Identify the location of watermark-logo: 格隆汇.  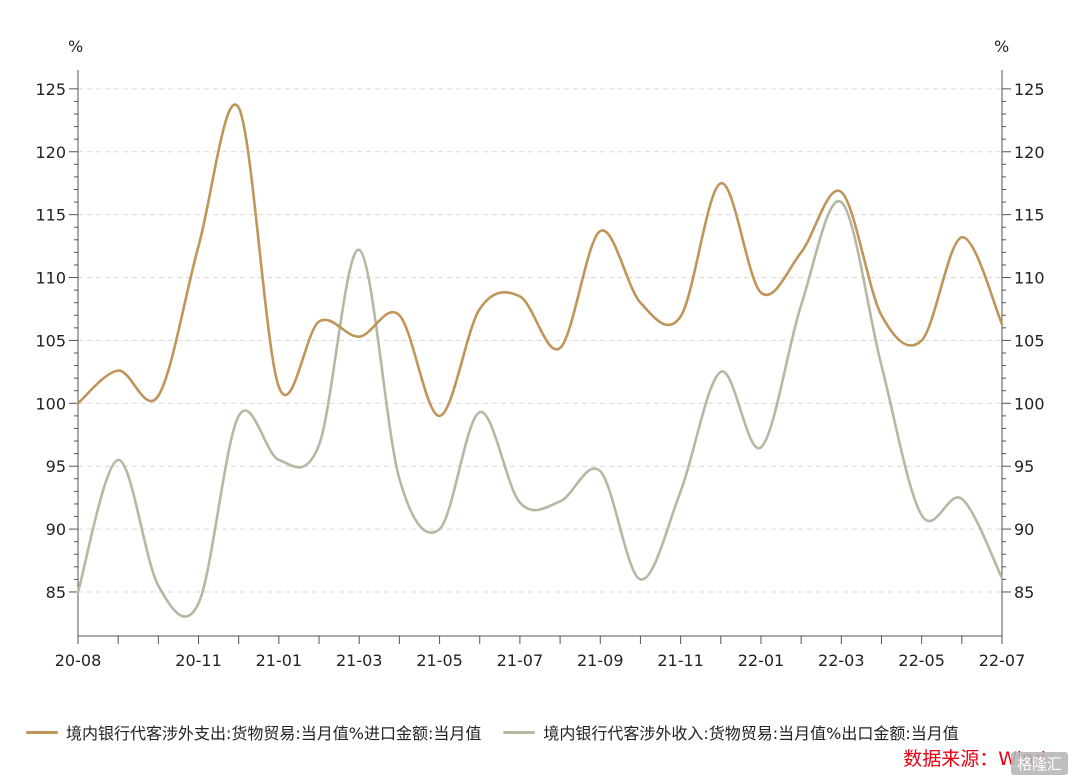
(1039, 763).